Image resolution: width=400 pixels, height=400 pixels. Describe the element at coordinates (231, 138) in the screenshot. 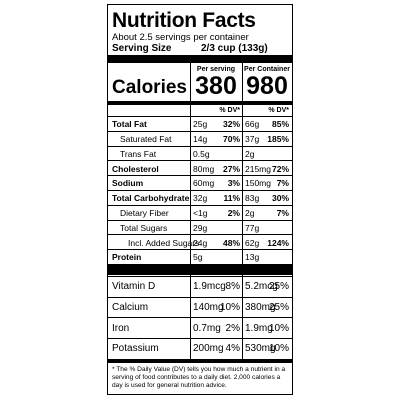

I see `daily-value: 70%` at that location.